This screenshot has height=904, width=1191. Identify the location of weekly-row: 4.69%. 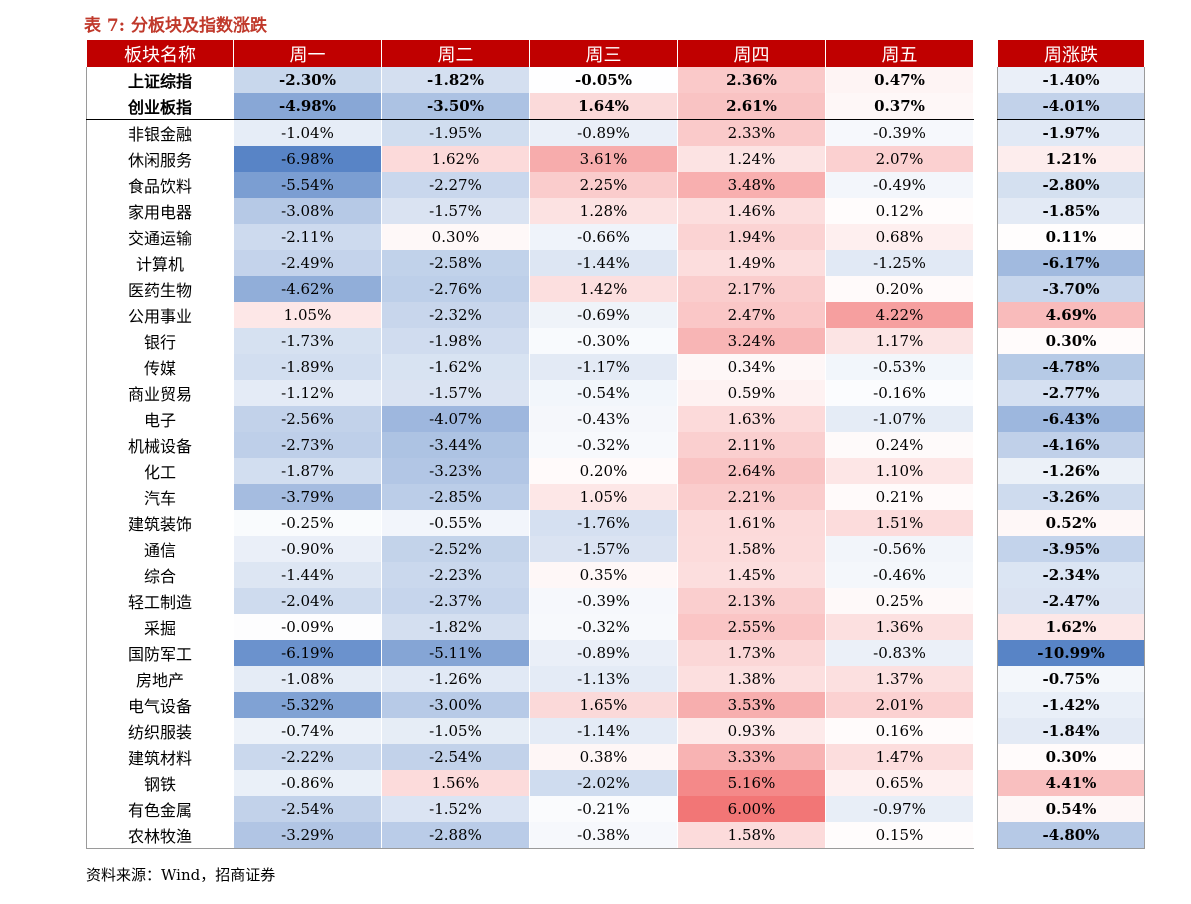
(1071, 315).